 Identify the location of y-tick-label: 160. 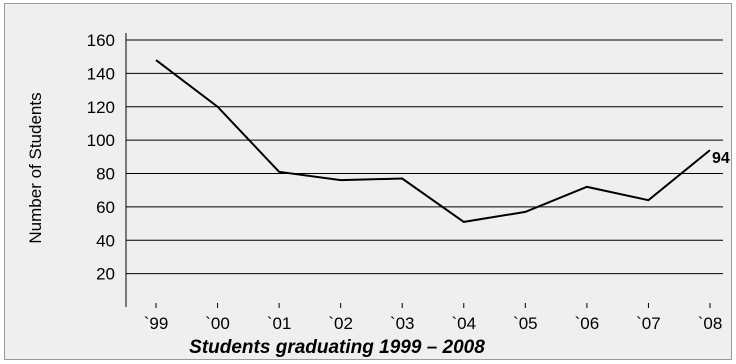
(101, 40).